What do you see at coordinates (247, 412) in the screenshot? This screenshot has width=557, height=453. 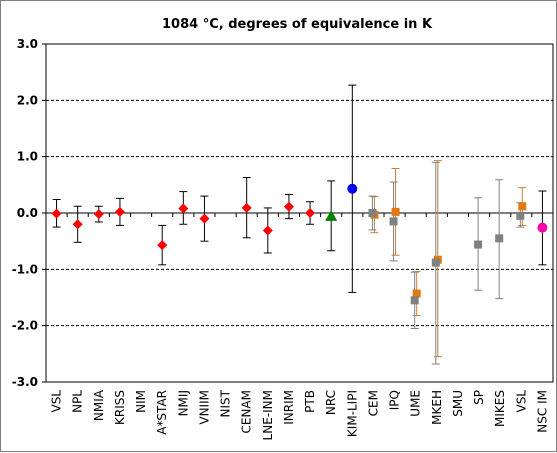 I see `x-category-label: CENAM` at bounding box center [247, 412].